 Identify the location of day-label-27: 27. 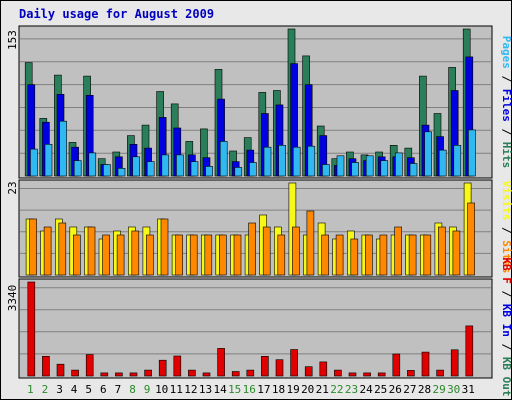
(409, 389).